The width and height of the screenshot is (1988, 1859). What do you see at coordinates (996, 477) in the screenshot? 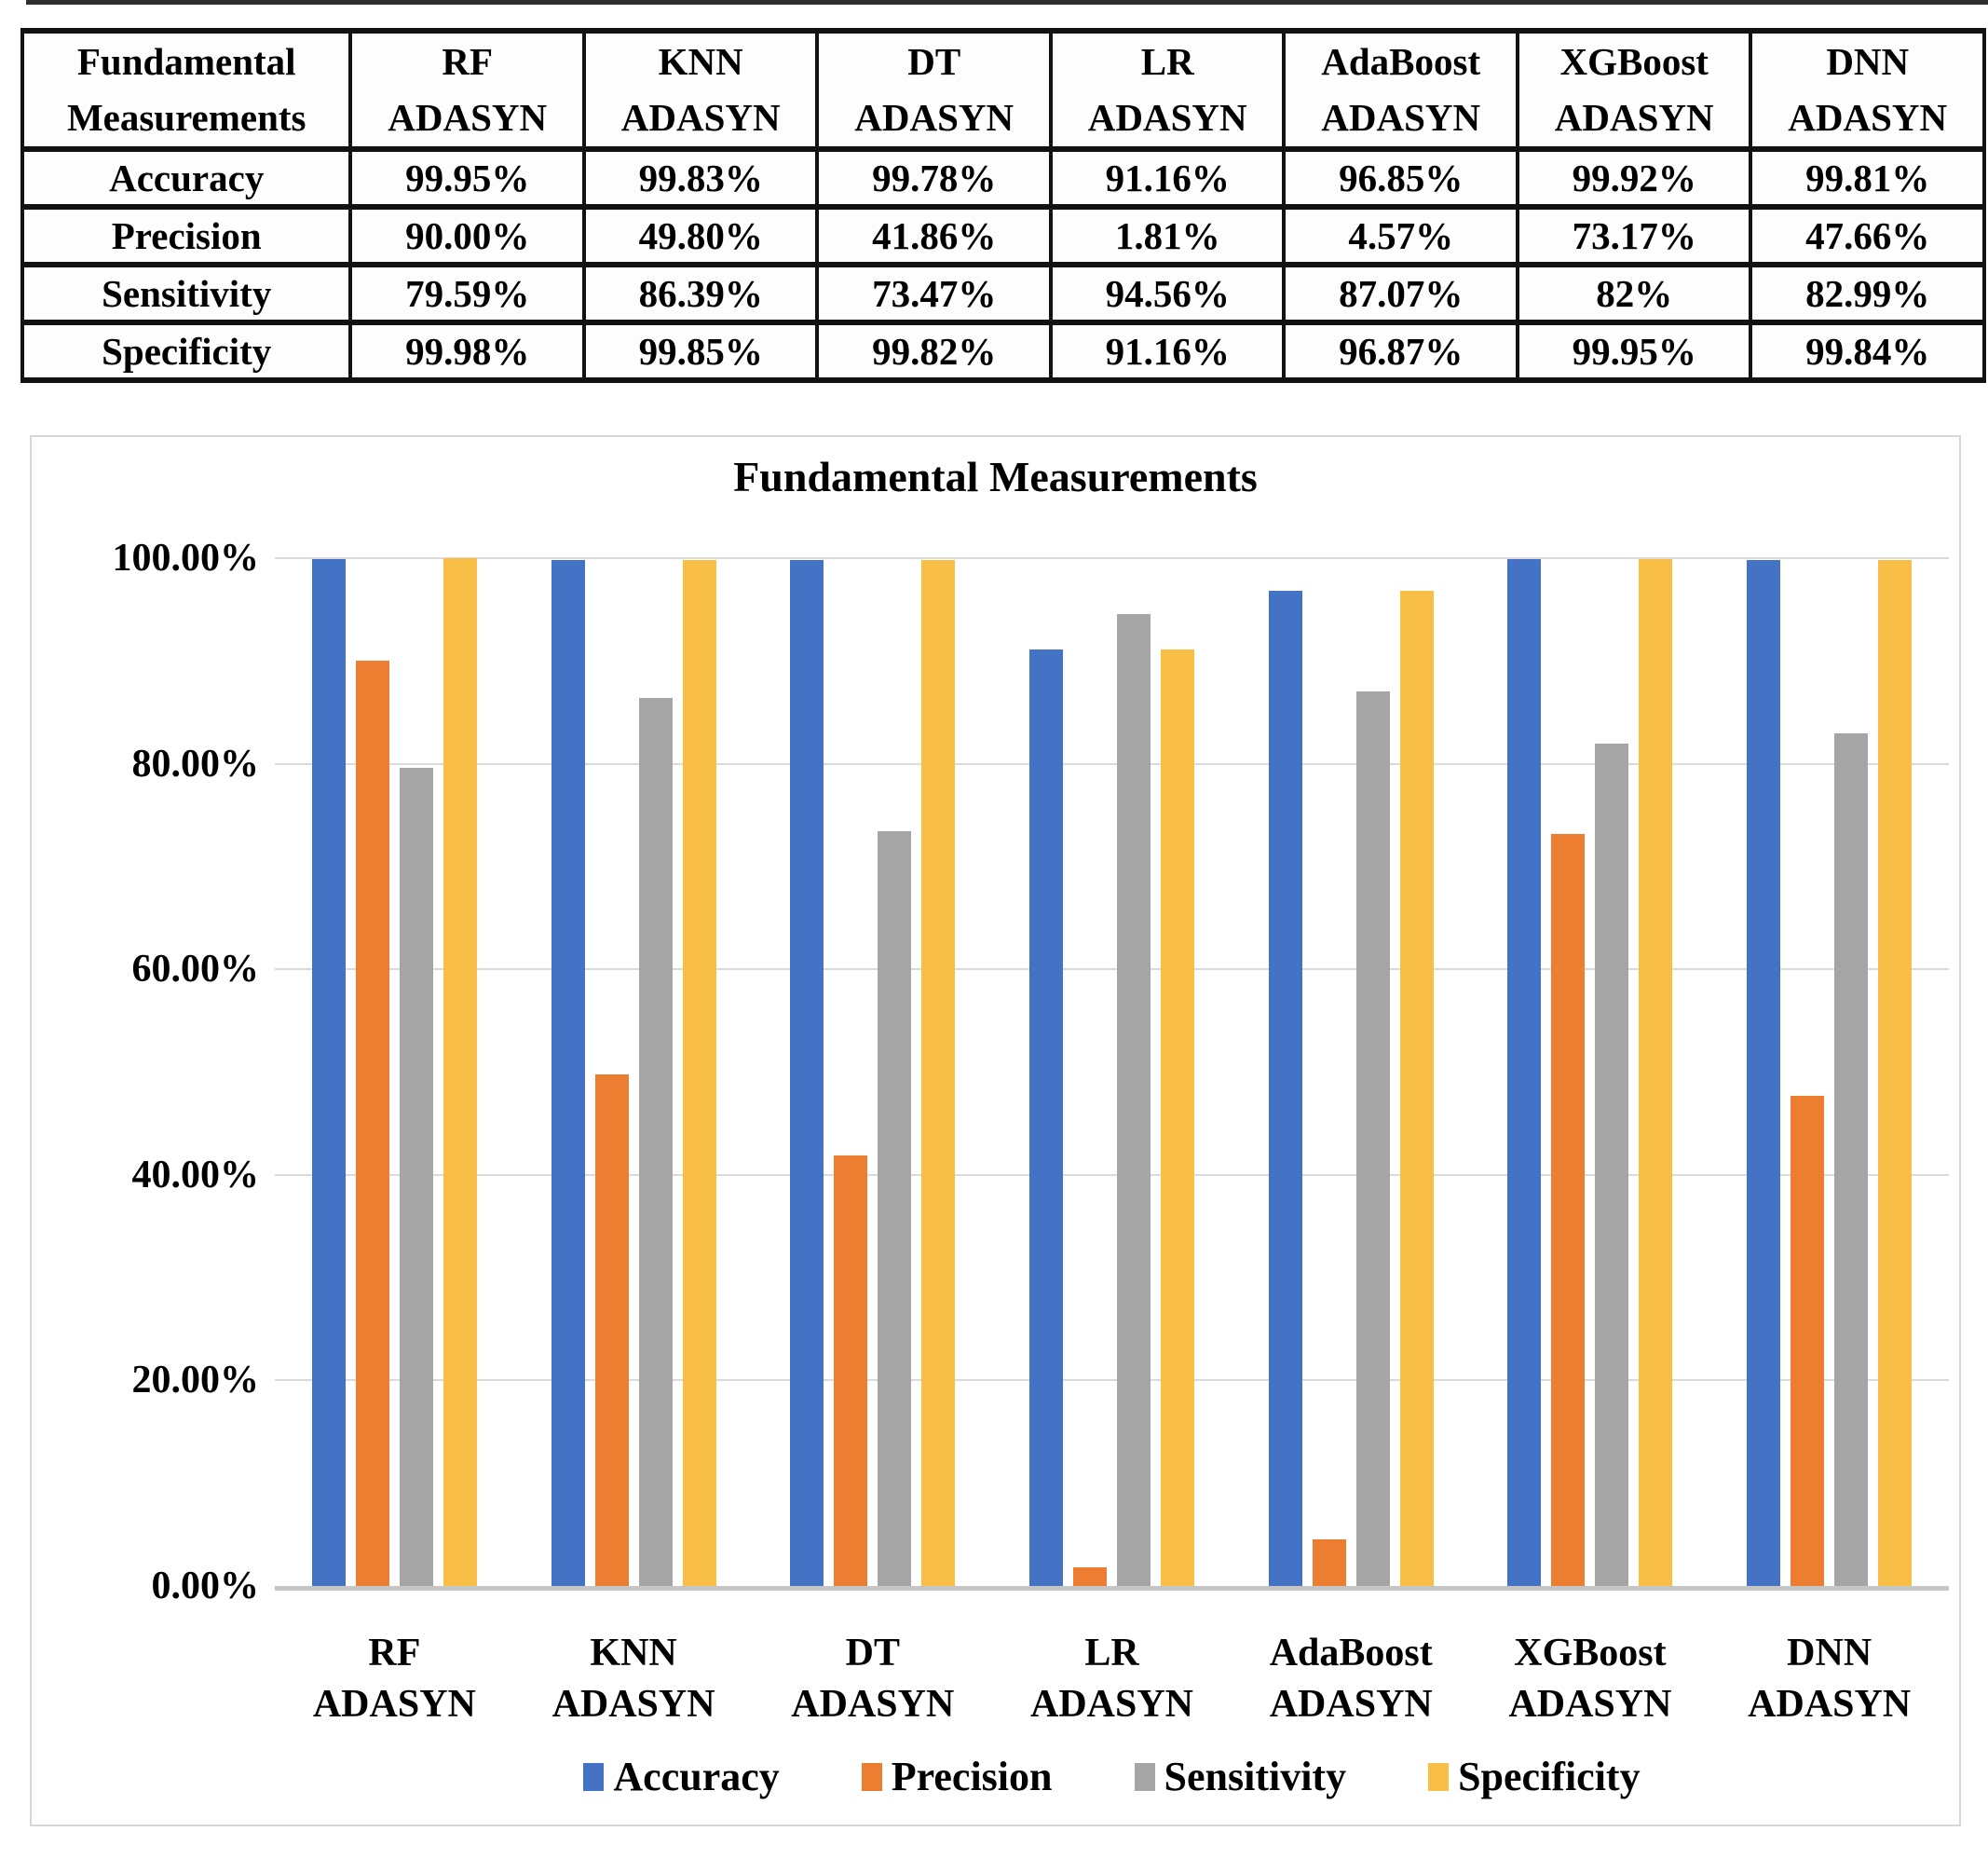
I see `chart-title: Fundamental Measurements` at bounding box center [996, 477].